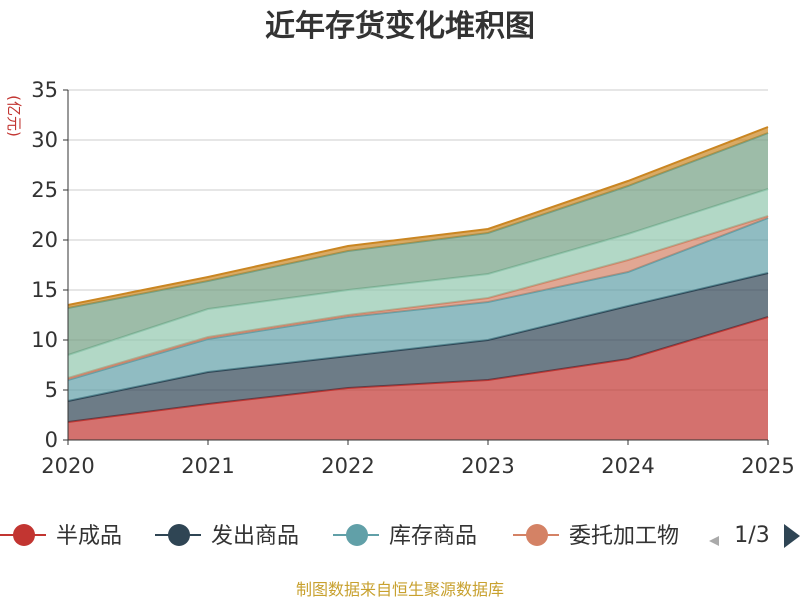 The height and width of the screenshot is (600, 800). What do you see at coordinates (255, 536) in the screenshot?
I see `legend-label: 发出商品` at bounding box center [255, 536].